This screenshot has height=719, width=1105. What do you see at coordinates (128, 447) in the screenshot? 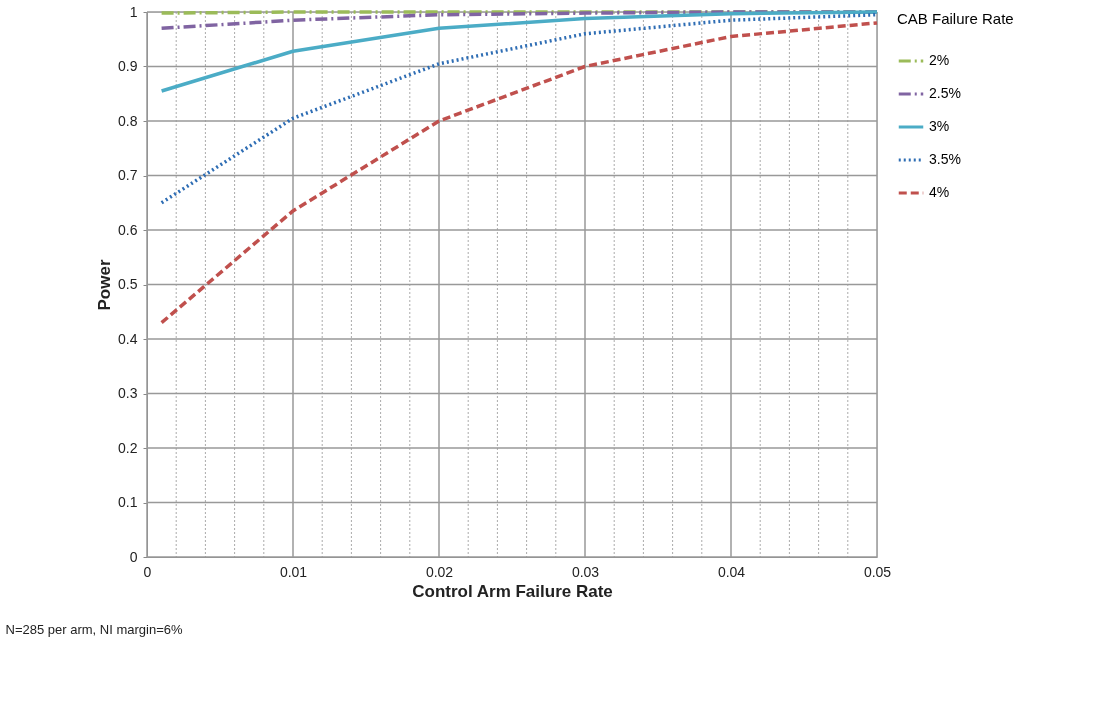
I see `y-tick-label: 0.2` at bounding box center [128, 447].